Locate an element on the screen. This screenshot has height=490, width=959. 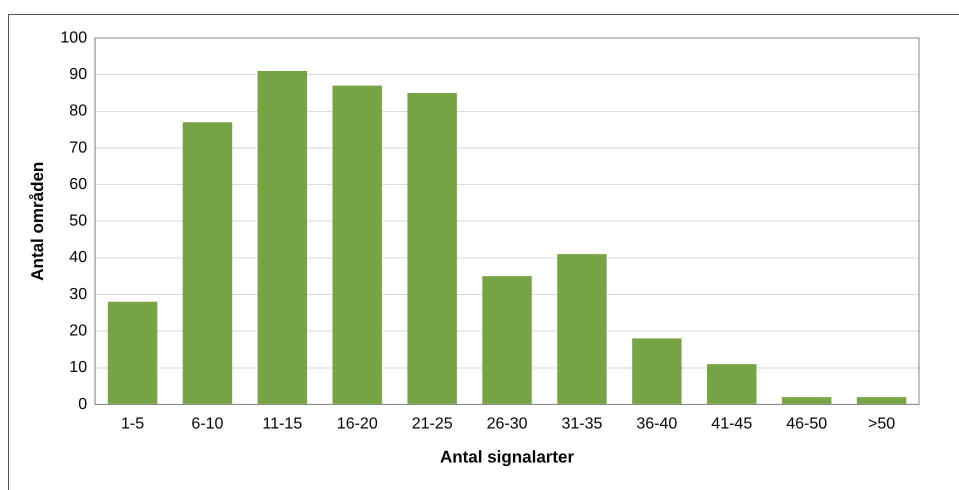
x-tick-label: >50 is located at coordinates (882, 423).